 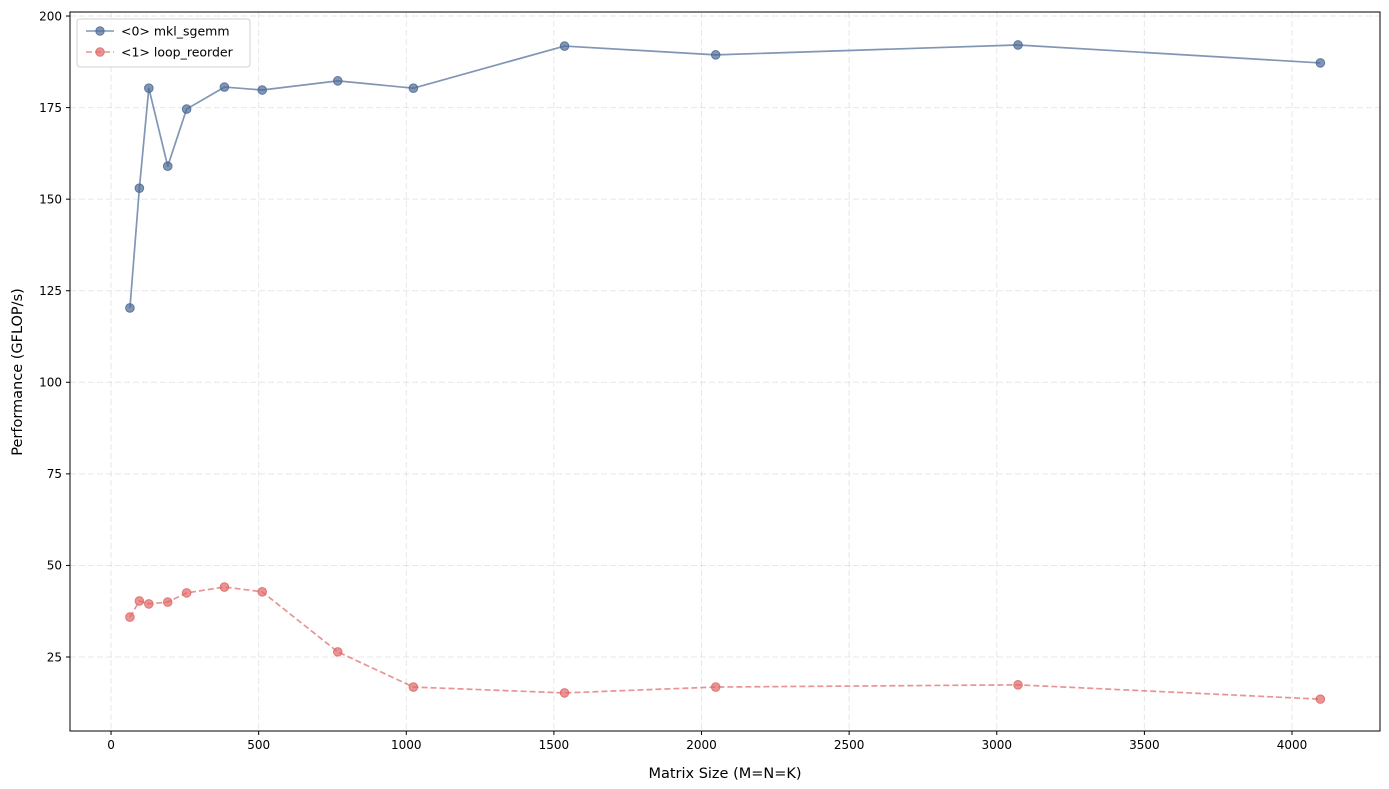 I want to click on y-tick-label: 200, so click(x=50, y=16).